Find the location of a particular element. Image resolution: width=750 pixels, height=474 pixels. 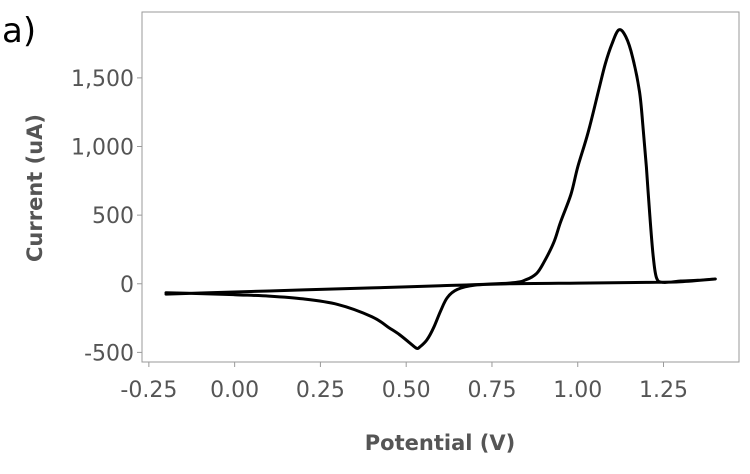

x-axis-title: Potential (V) is located at coordinates (440, 443).